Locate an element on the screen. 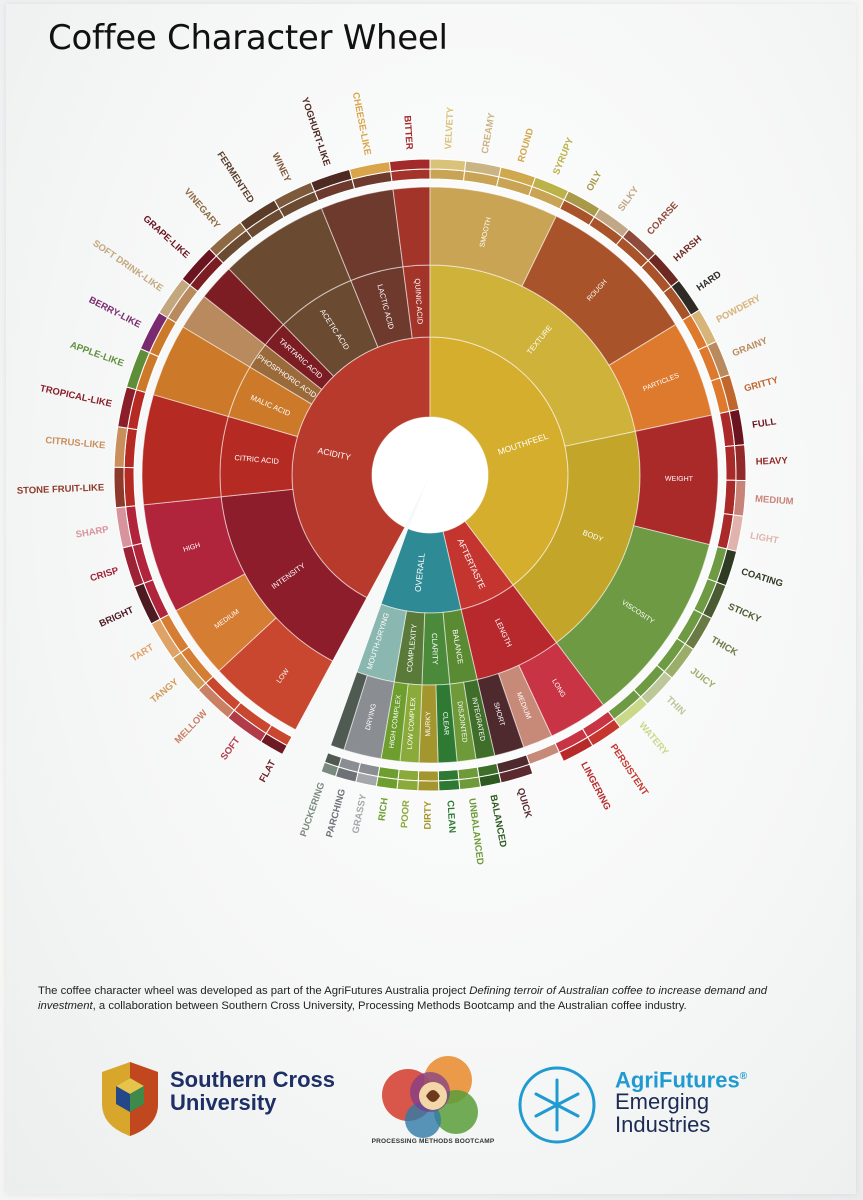 The height and width of the screenshot is (1200, 863). term-label-weight: WEIGHT is located at coordinates (679, 480).